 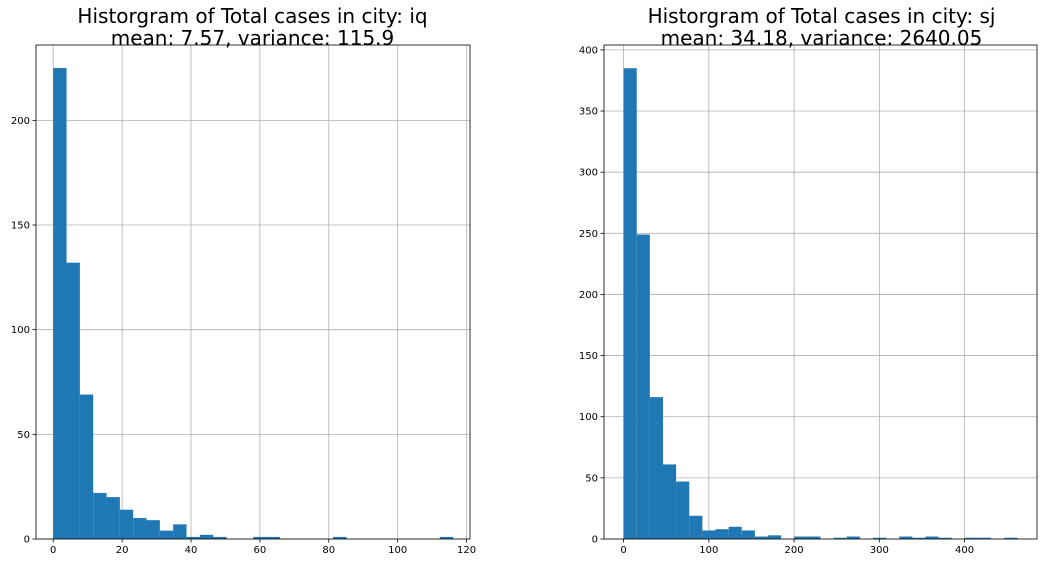 I want to click on y-tick-label: 250, so click(x=588, y=234).